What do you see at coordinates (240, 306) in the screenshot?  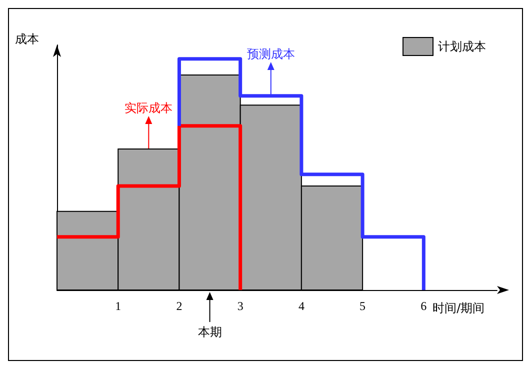 I see `x-tick-label: 3` at bounding box center [240, 306].